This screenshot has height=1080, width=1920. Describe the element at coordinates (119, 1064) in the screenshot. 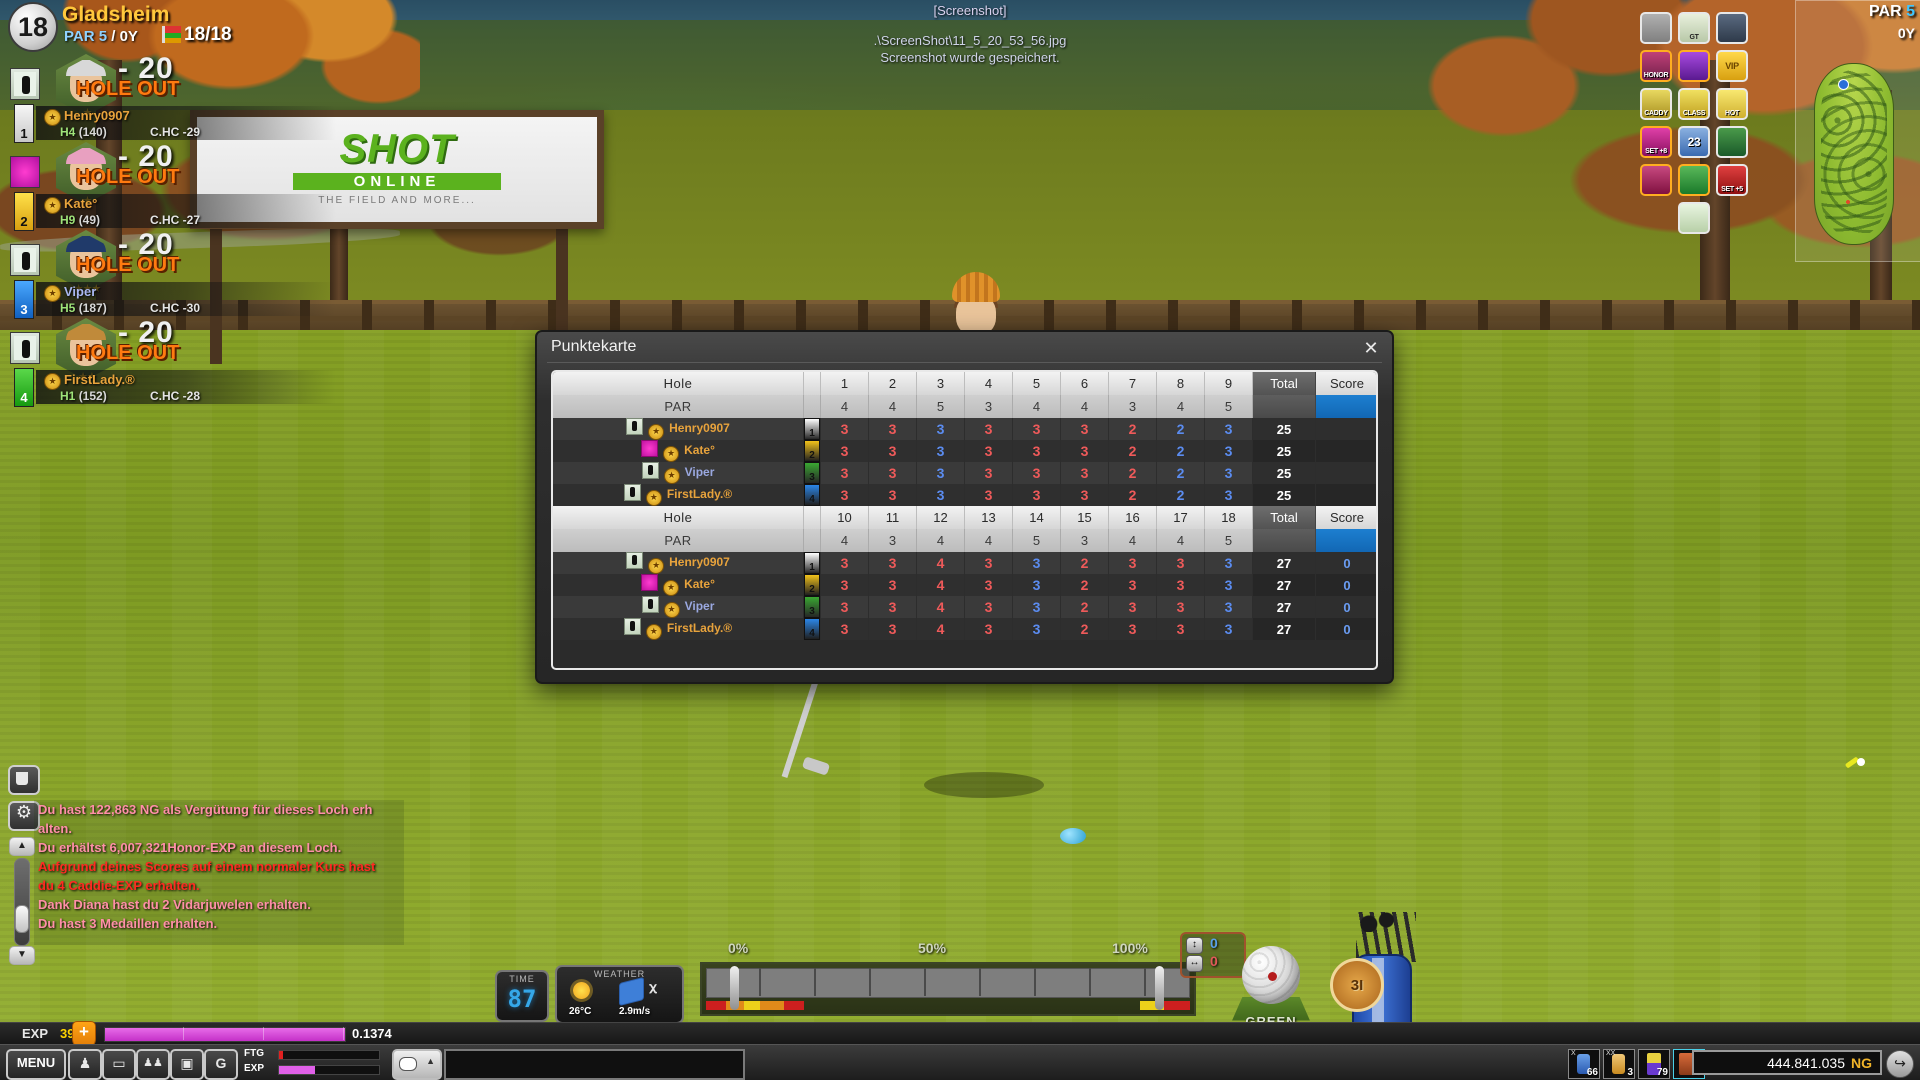

I see `inventory-icon: ▭` at that location.